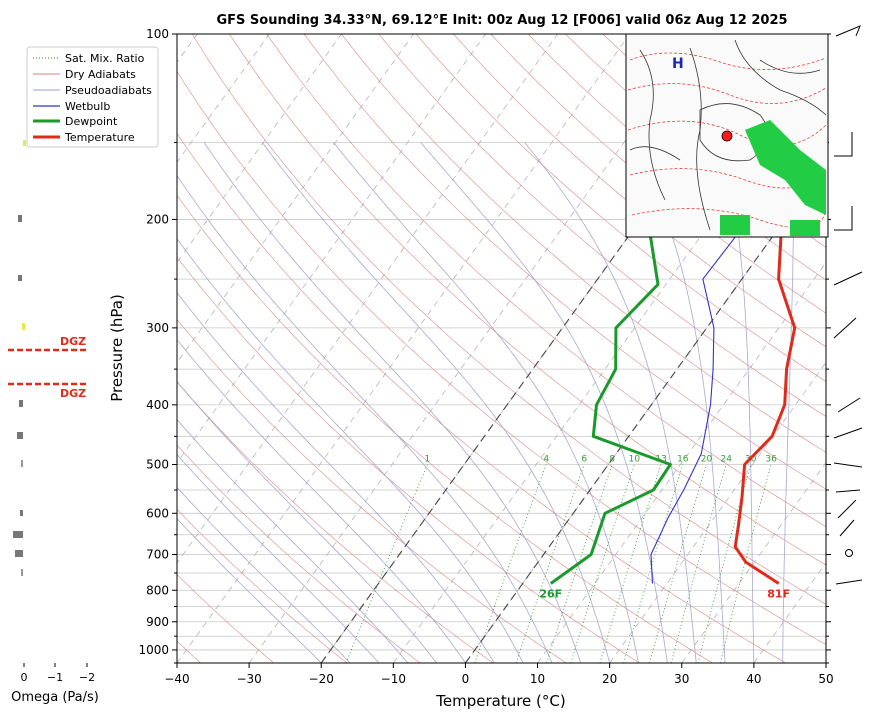  What do you see at coordinates (537, 679) in the screenshot?
I see `x-tick-label: 10` at bounding box center [537, 679].